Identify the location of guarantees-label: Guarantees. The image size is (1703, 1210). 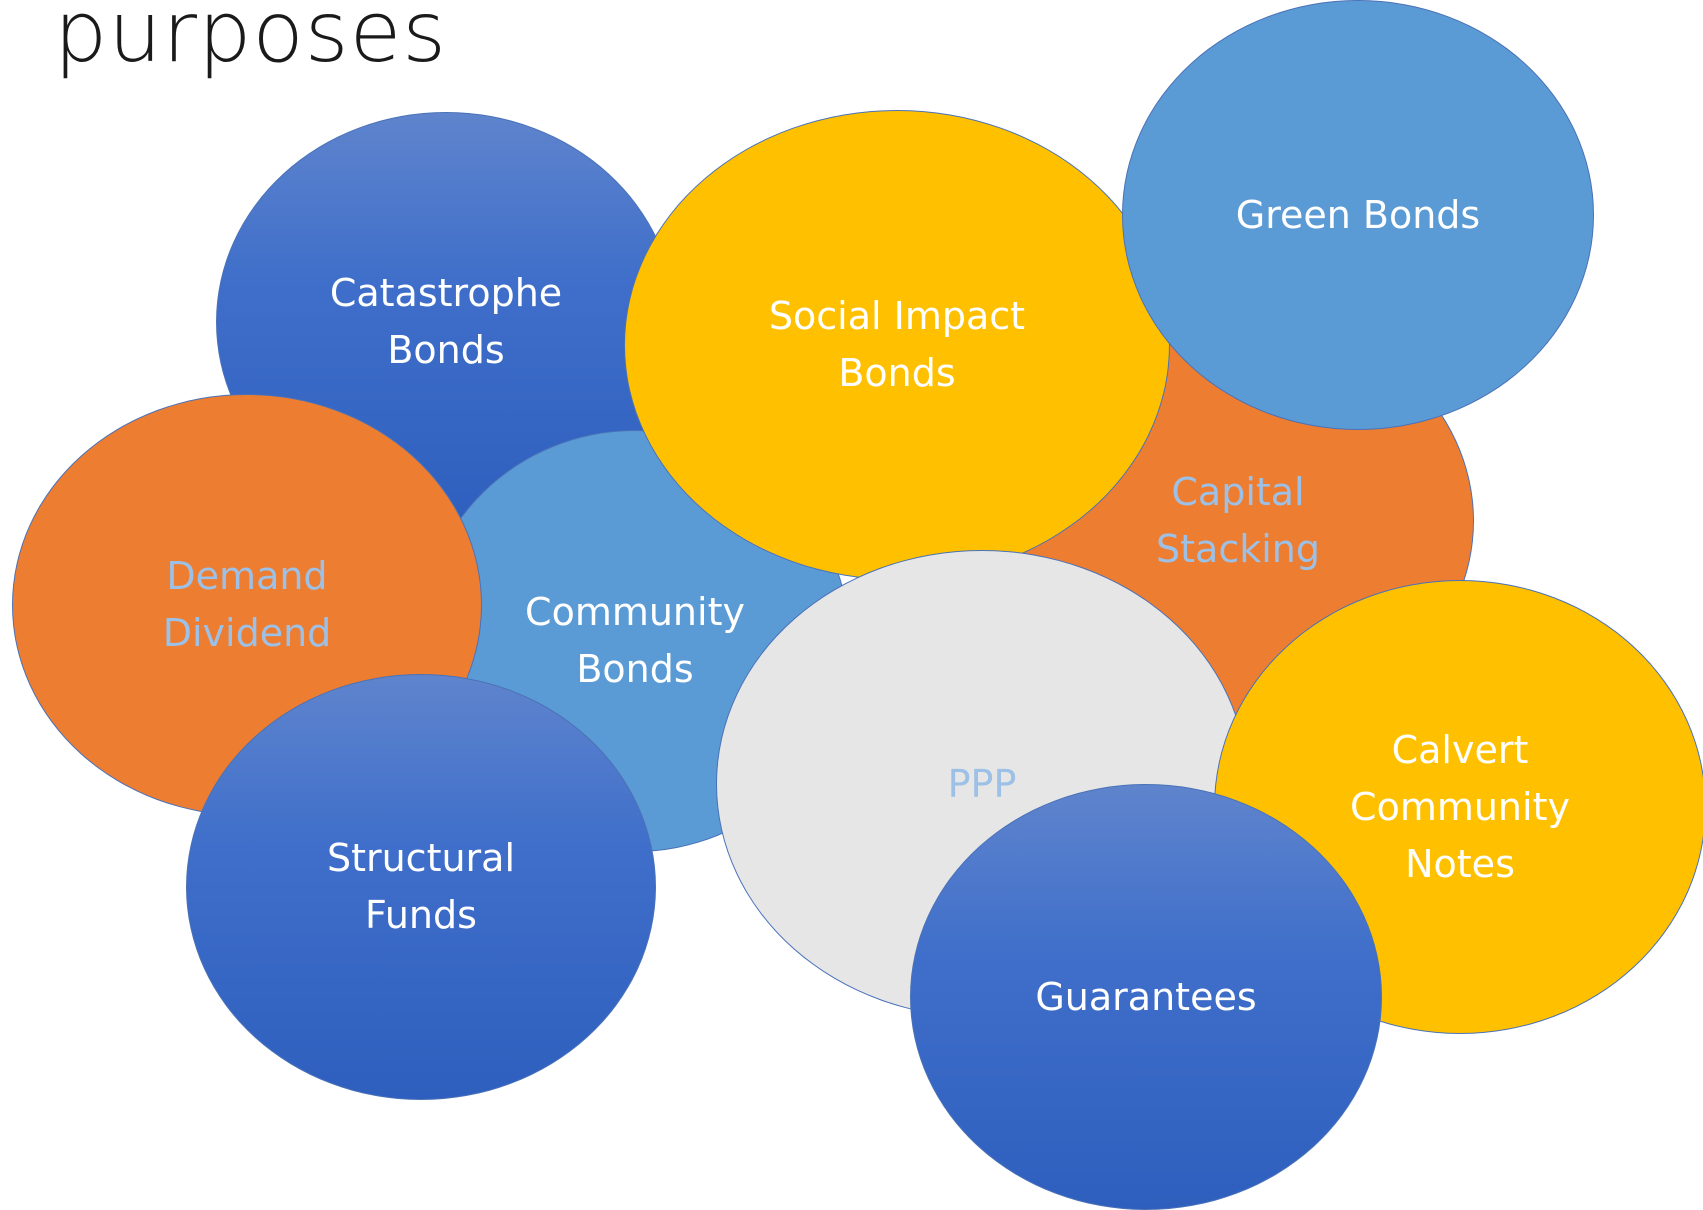
(1146, 996).